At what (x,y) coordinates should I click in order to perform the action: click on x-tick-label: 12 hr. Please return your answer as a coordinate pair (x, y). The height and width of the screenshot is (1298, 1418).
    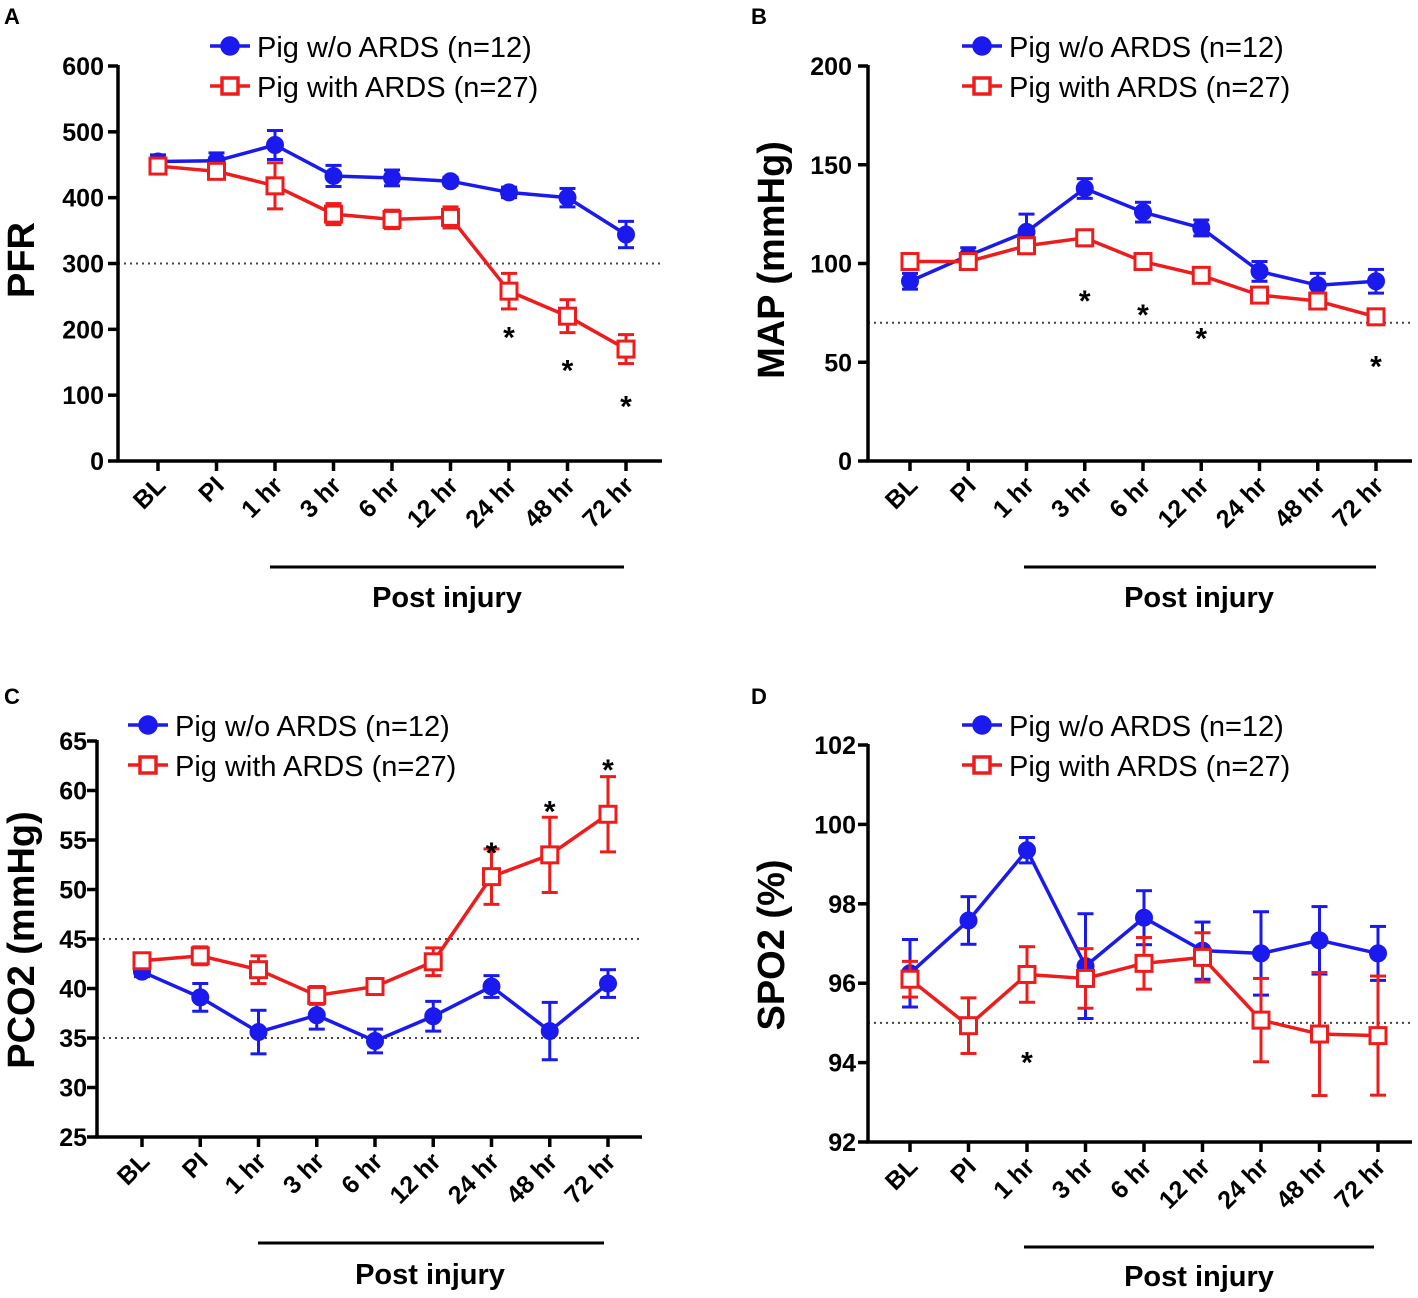
    Looking at the image, I should click on (415, 1178).